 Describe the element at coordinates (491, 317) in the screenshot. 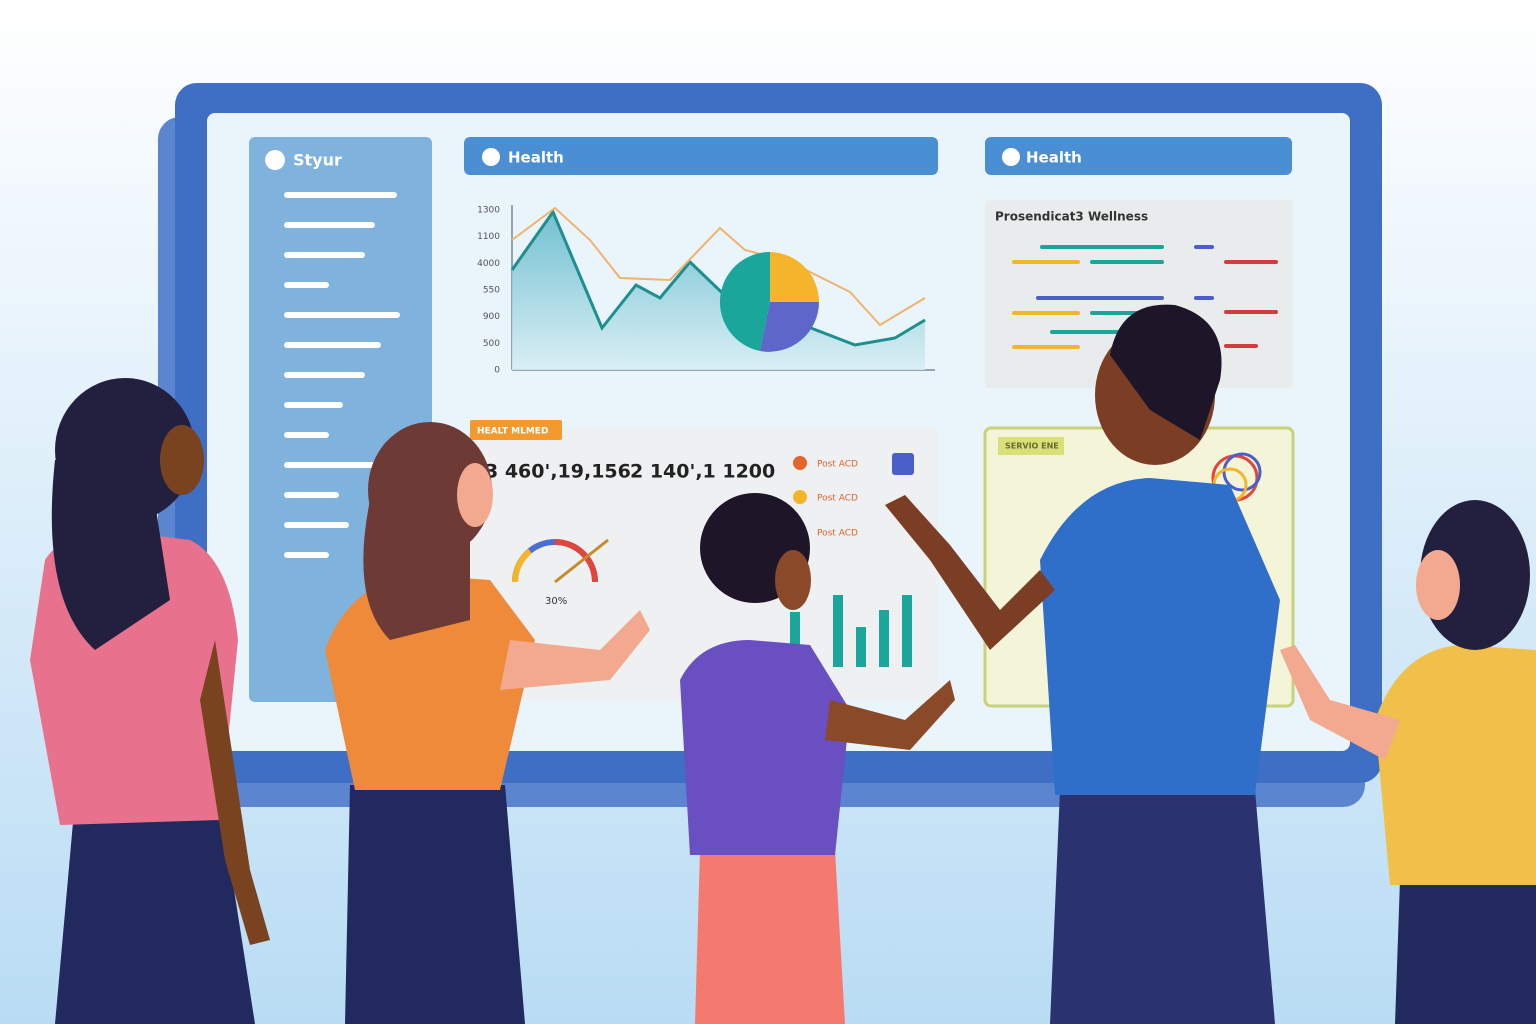

I see `axis-label: 900` at that location.